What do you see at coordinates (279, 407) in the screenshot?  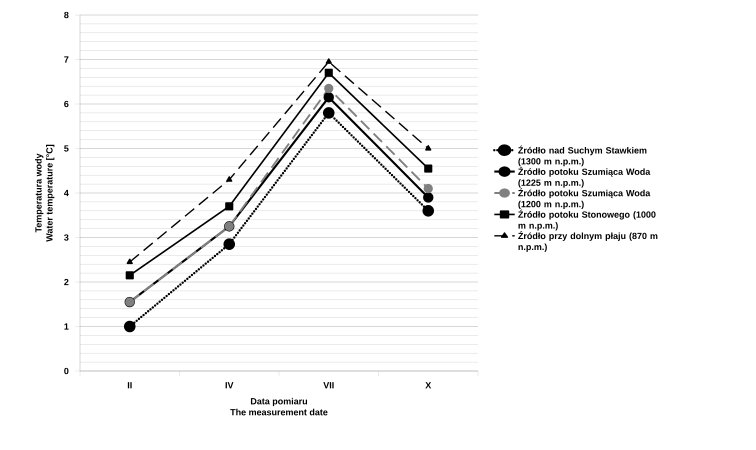 I see `x-axis-title: Data pomiaru The measurement date` at bounding box center [279, 407].